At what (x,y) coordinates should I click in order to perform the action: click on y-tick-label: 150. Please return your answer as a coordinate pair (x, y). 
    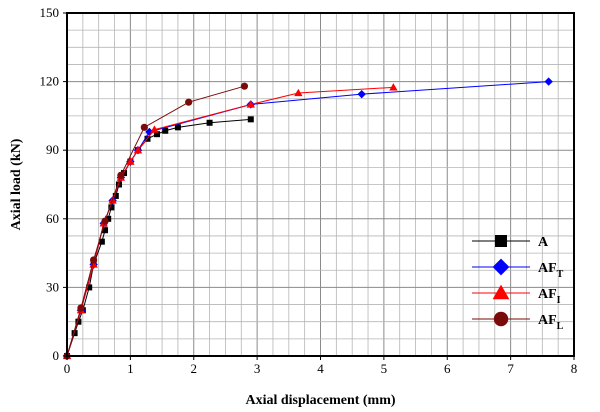
    Looking at the image, I should click on (50, 12).